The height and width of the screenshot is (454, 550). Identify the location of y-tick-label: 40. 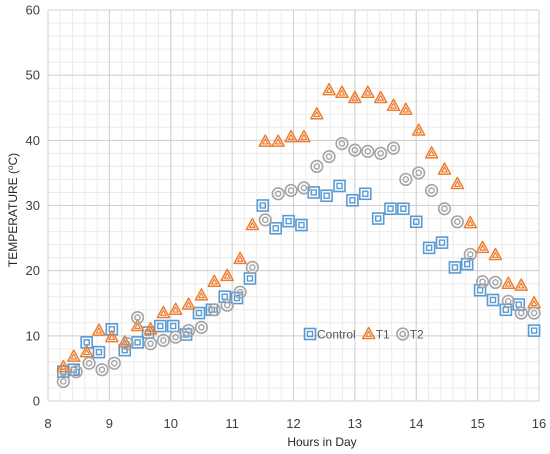
(33, 140).